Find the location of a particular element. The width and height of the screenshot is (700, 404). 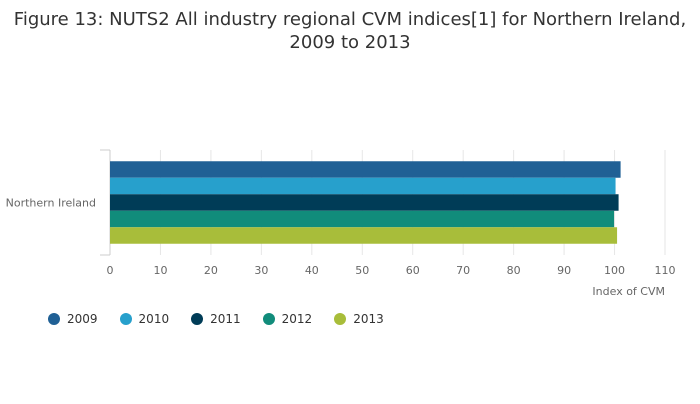

legend-item-2012: 2012 is located at coordinates (287, 319).